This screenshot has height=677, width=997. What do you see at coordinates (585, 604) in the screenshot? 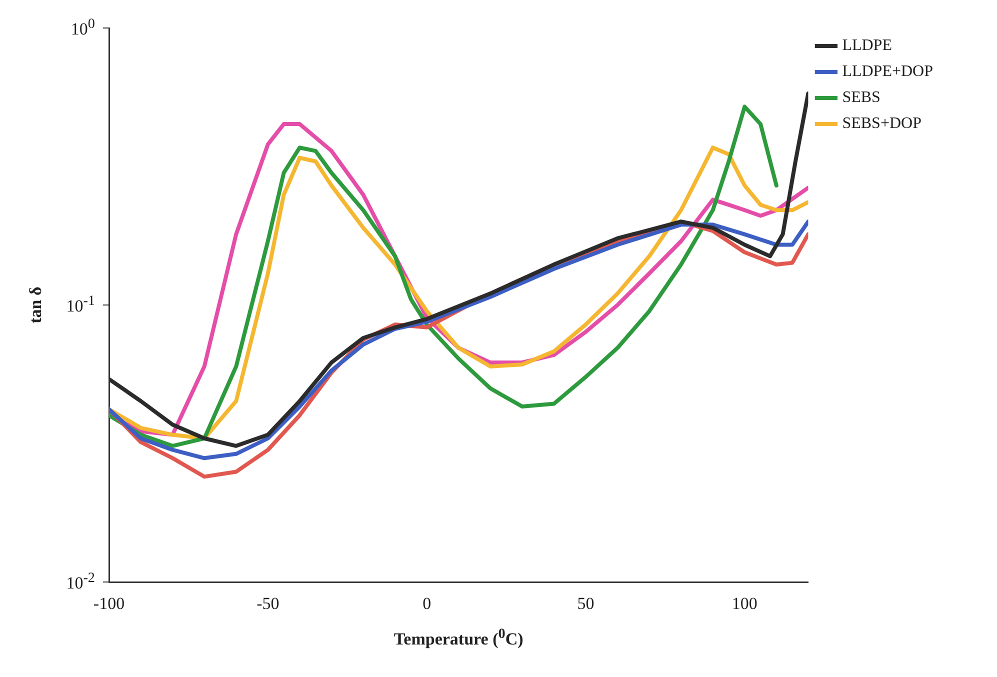
I see `x-tick-label: 50` at bounding box center [585, 604].